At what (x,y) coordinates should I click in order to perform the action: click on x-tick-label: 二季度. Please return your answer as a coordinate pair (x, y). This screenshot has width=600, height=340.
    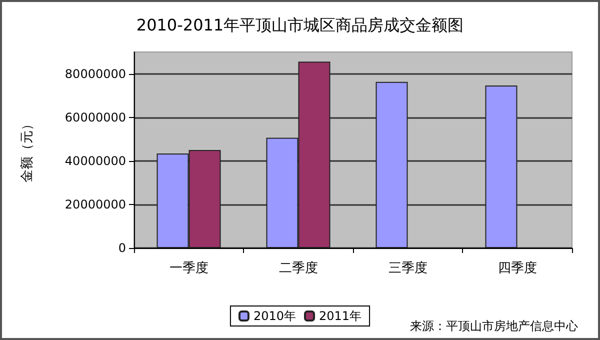
    Looking at the image, I should click on (298, 268).